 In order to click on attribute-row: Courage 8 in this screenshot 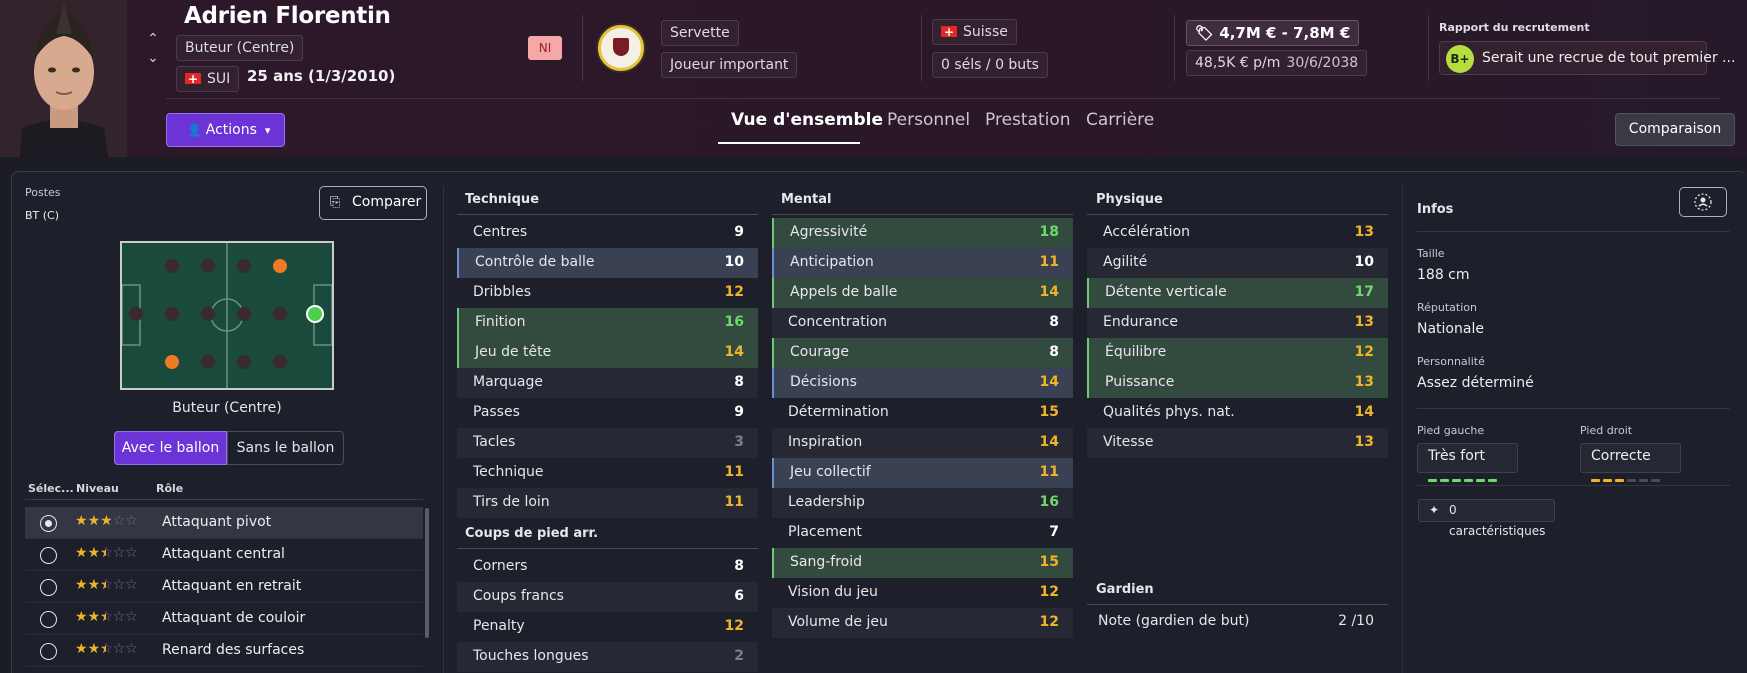, I will do `click(922, 353)`.